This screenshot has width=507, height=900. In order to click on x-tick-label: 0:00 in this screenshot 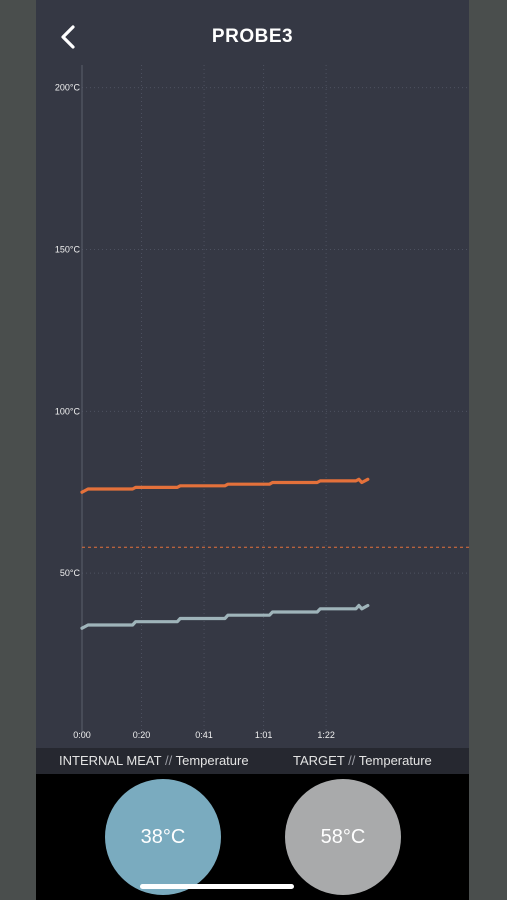, I will do `click(82, 735)`.